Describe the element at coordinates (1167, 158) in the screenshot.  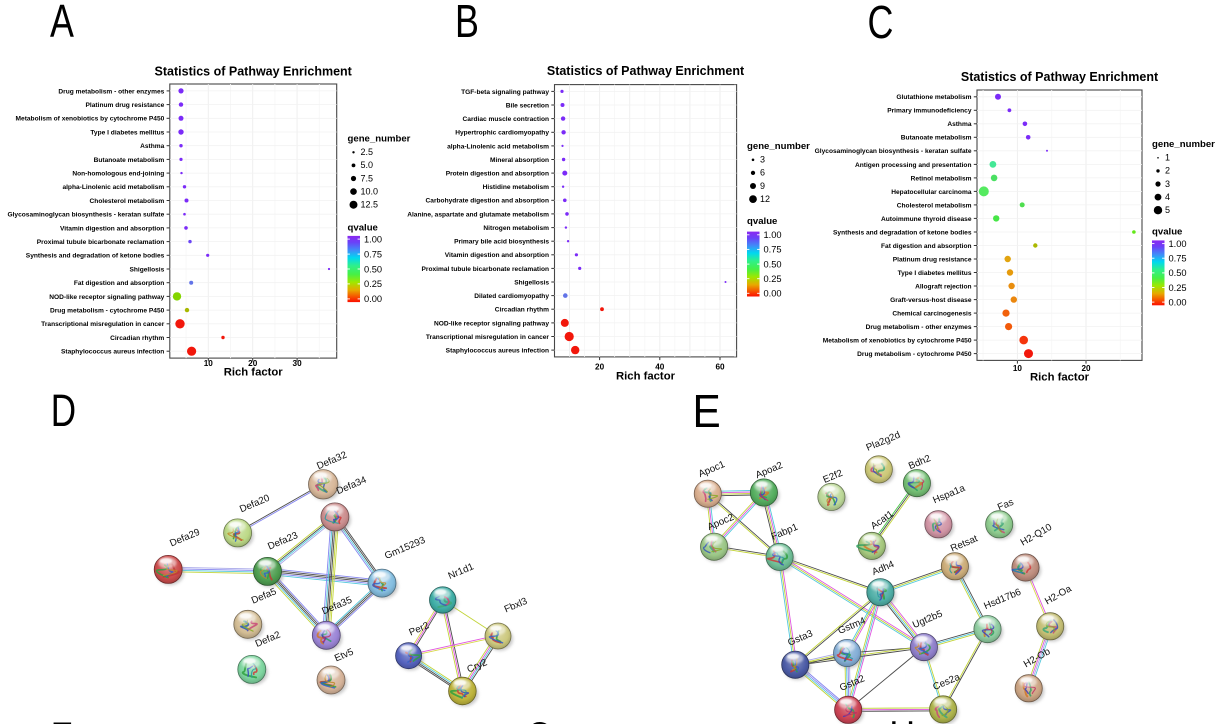
I see `svg-text: 1` at that location.